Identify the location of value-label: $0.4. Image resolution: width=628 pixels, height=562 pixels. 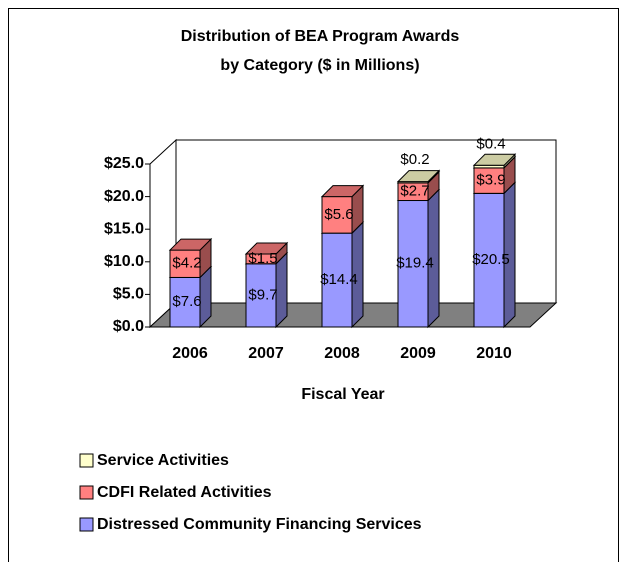
(490, 144).